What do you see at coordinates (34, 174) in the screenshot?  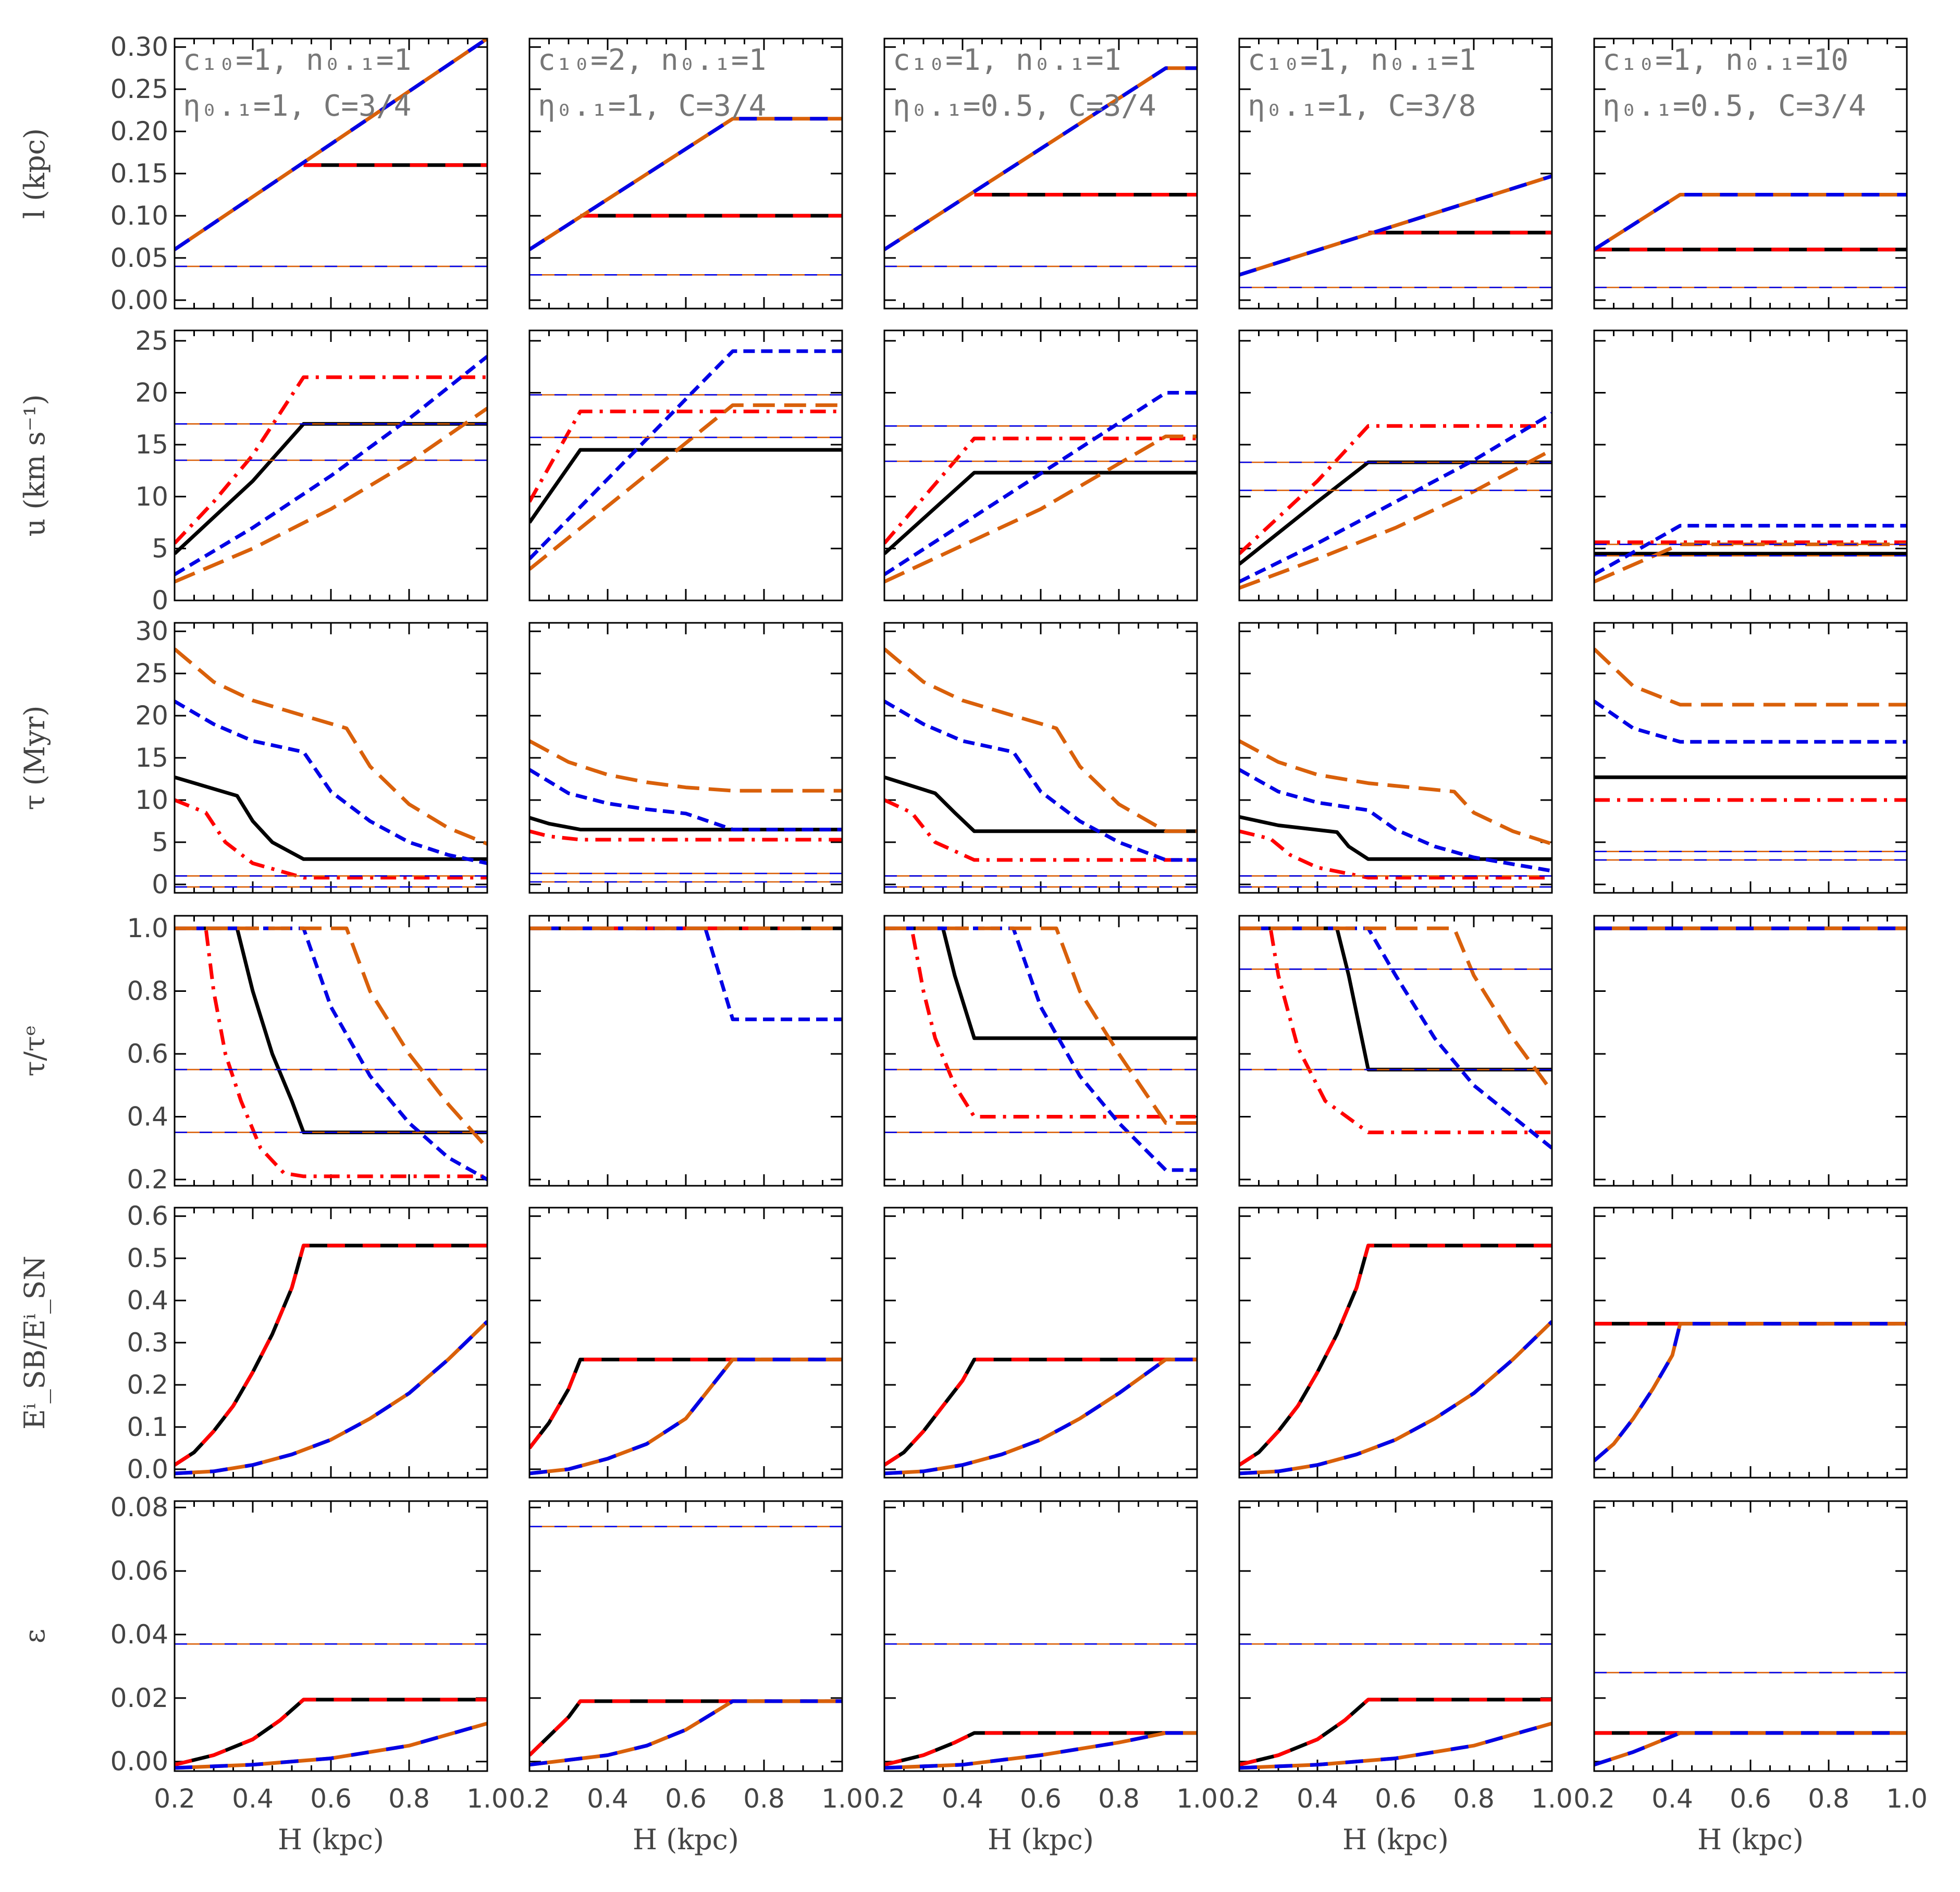 I see `y-axis-title: l (kpc)` at bounding box center [34, 174].